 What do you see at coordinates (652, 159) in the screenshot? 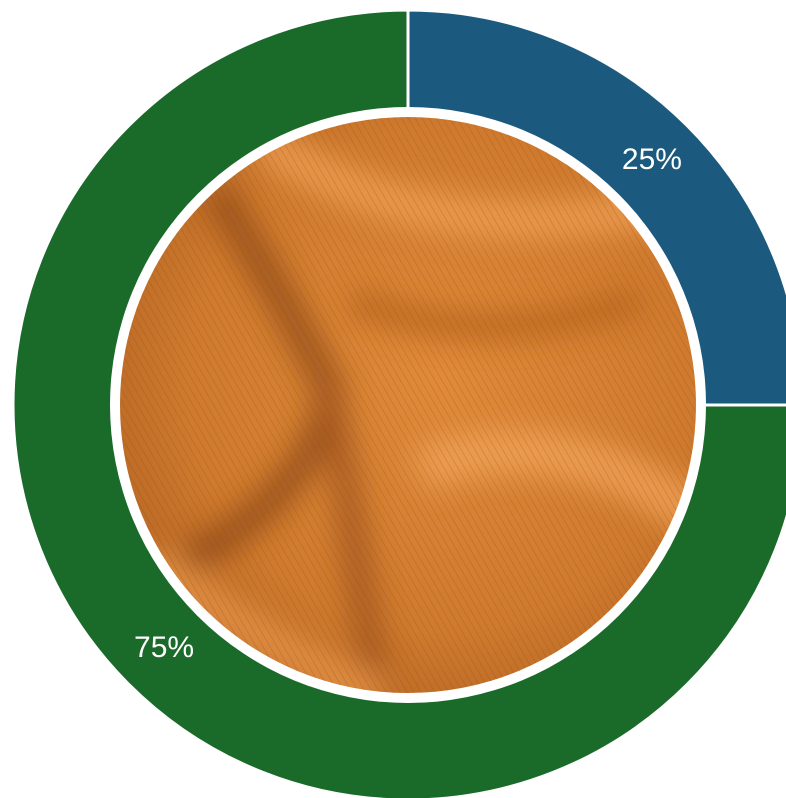
I see `value-label: 25%` at bounding box center [652, 159].